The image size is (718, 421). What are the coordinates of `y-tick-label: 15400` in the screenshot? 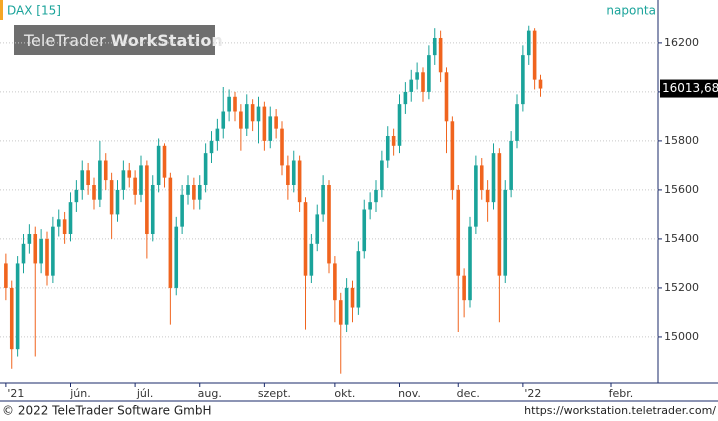 It's located at (681, 238).